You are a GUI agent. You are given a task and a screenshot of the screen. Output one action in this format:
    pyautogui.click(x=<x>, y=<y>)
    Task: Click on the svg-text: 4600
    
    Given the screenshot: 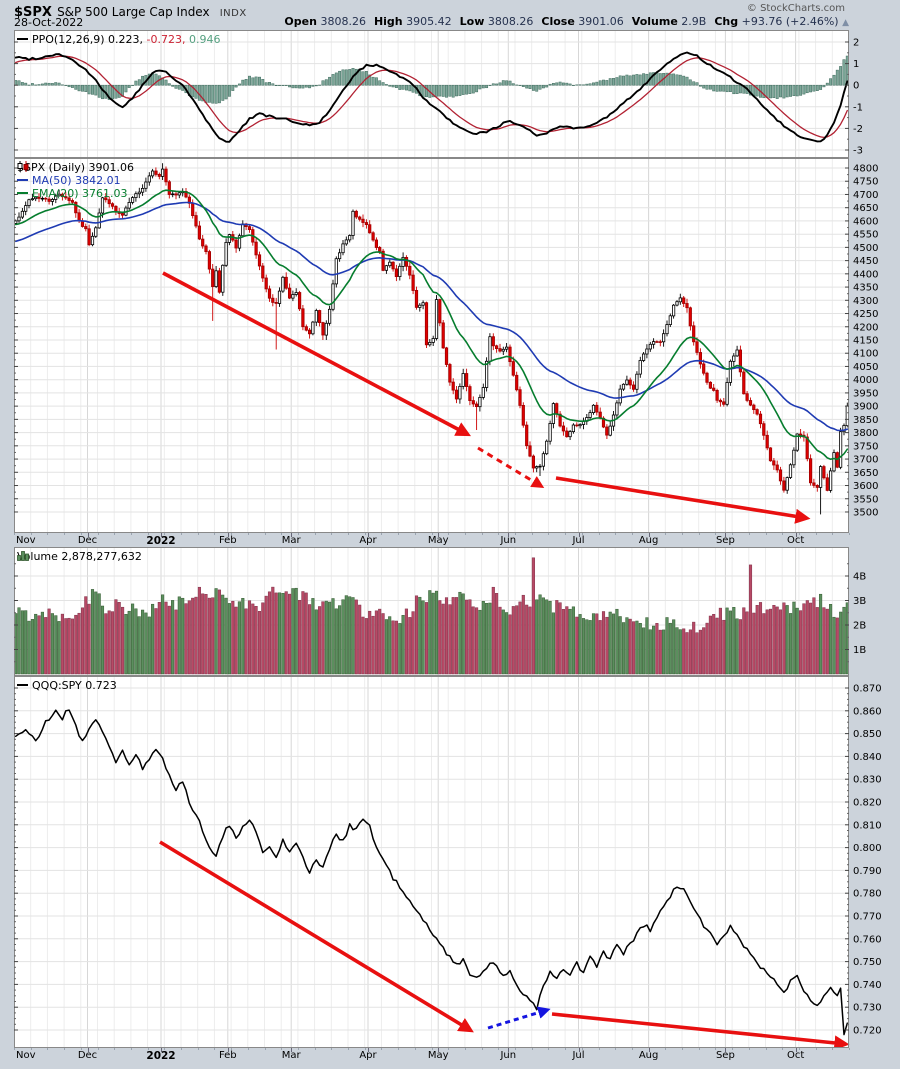 What is the action you would take?
    pyautogui.click(x=865, y=221)
    